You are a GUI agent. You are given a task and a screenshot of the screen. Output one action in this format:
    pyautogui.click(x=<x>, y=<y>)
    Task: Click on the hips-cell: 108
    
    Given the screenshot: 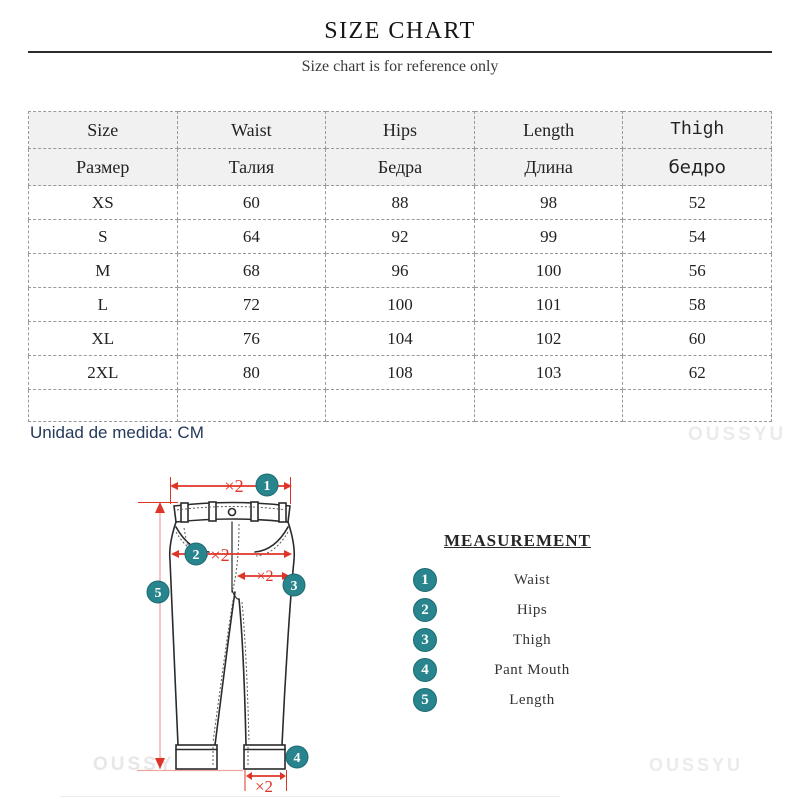 What is the action you would take?
    pyautogui.click(x=400, y=372)
    